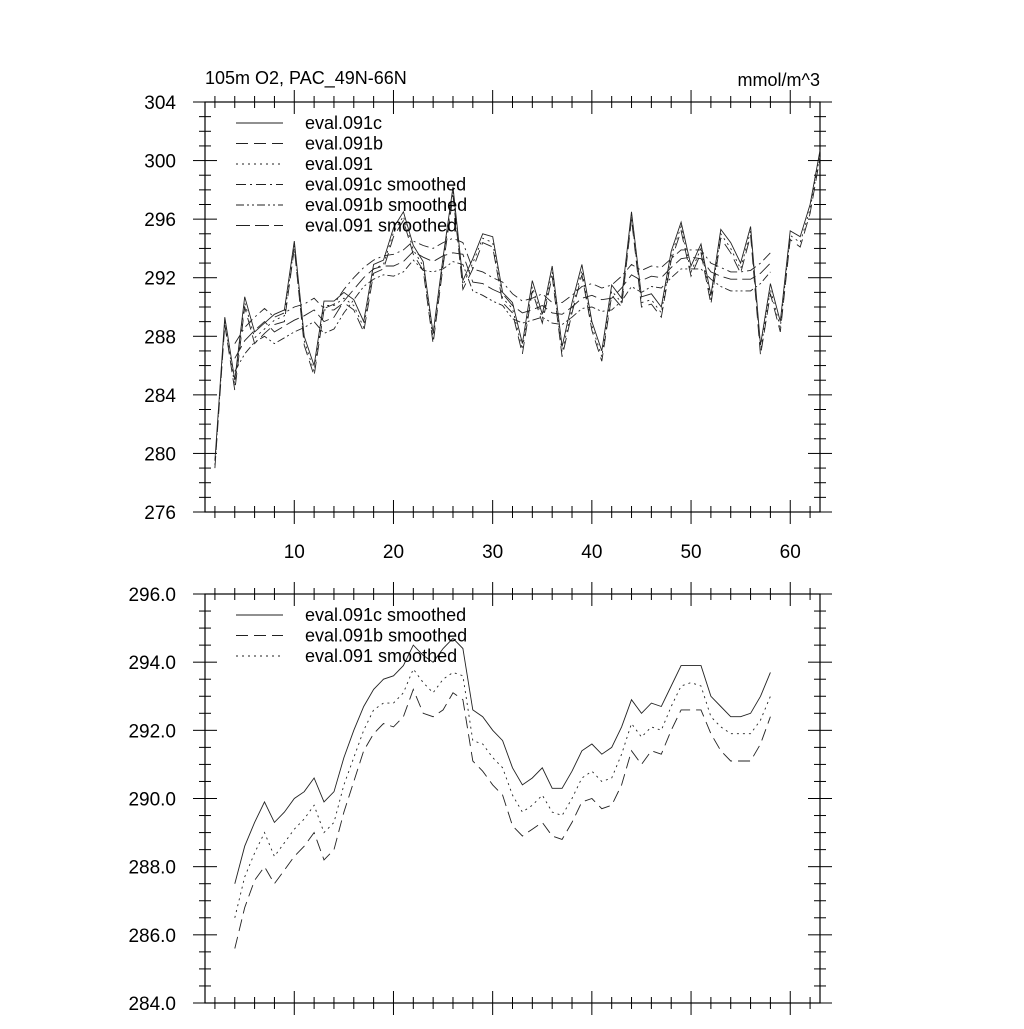 The width and height of the screenshot is (1024, 1029). Describe the element at coordinates (152, 1004) in the screenshot. I see `y-tick-label: 284.0` at that location.